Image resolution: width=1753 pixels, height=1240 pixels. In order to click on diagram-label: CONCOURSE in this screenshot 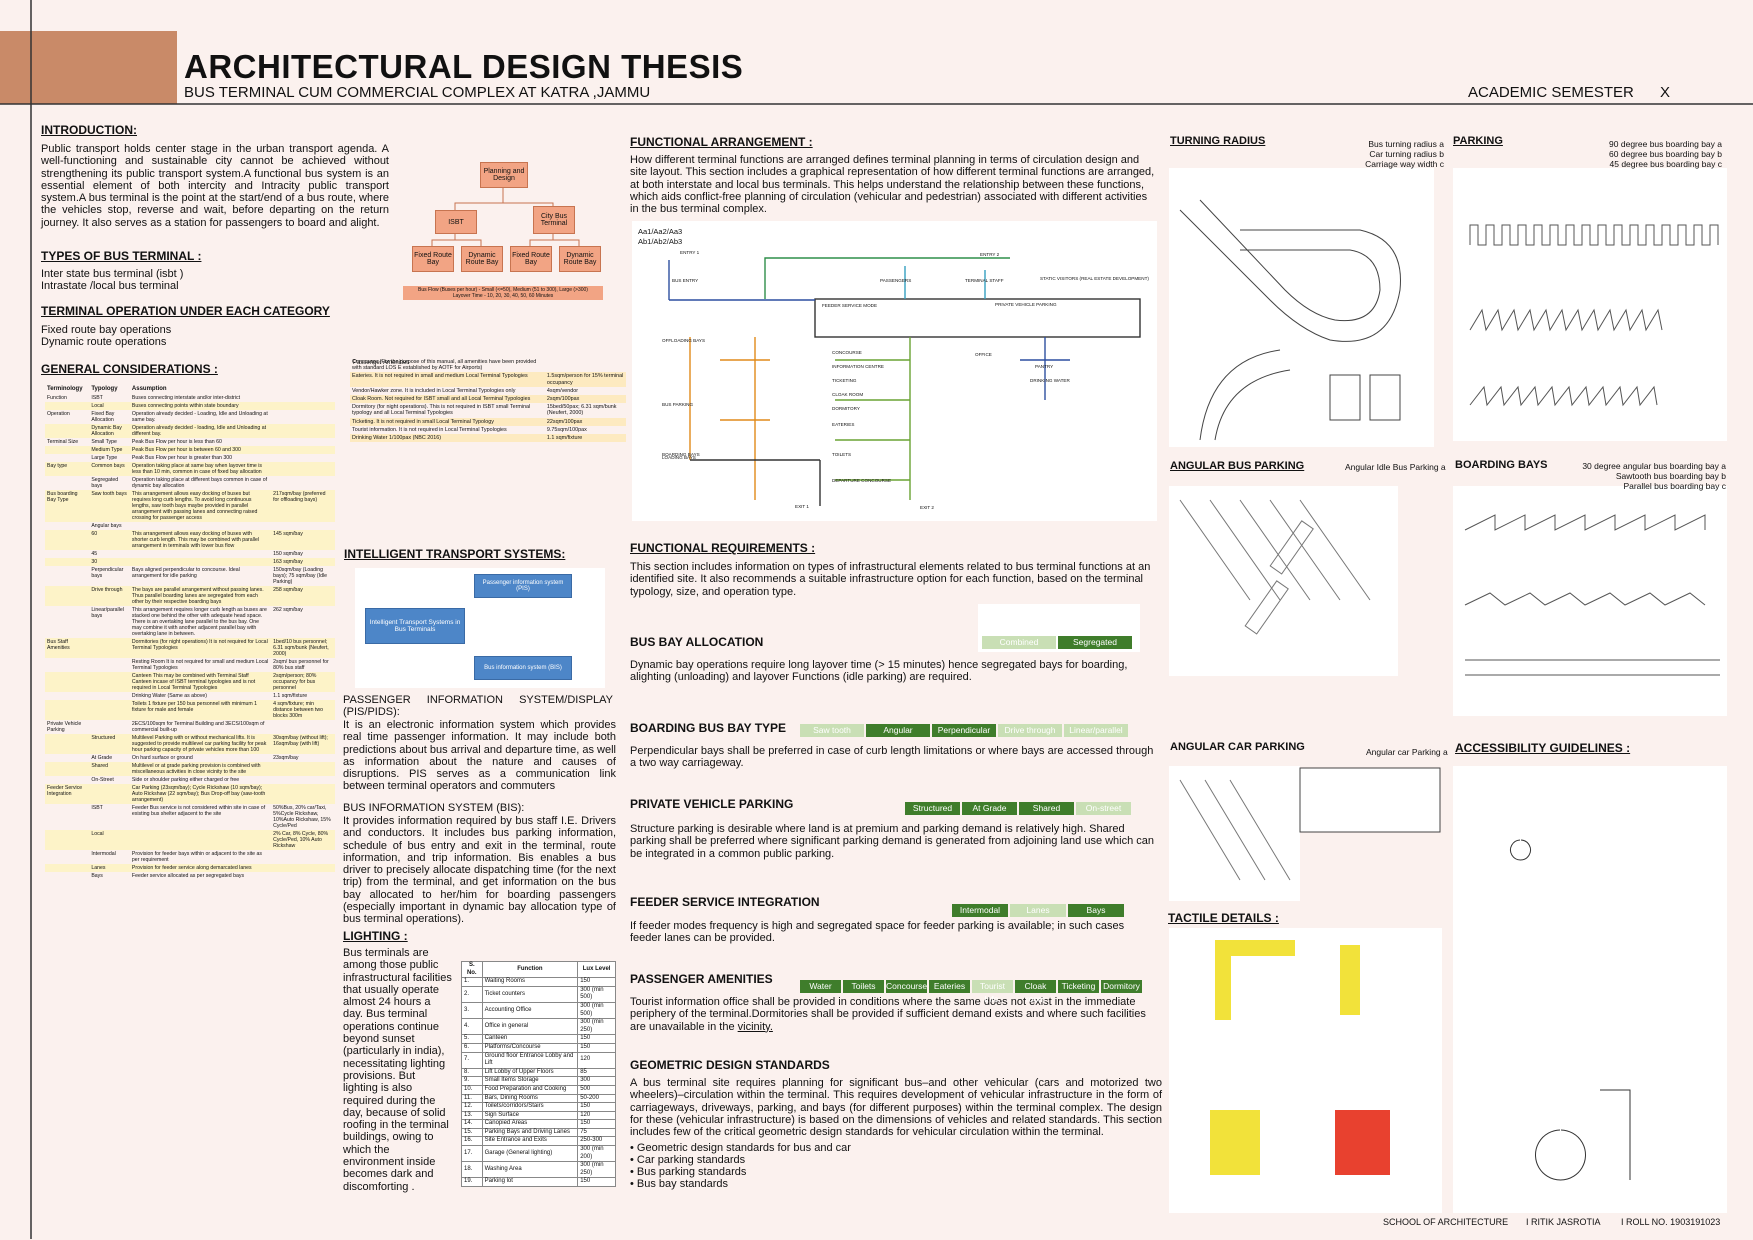, I will do `click(847, 352)`.